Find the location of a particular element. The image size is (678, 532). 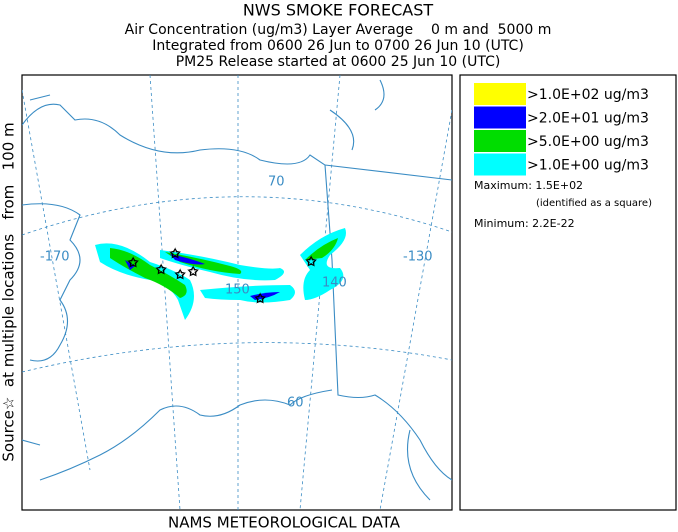

graticule-label: -130 is located at coordinates (418, 257).